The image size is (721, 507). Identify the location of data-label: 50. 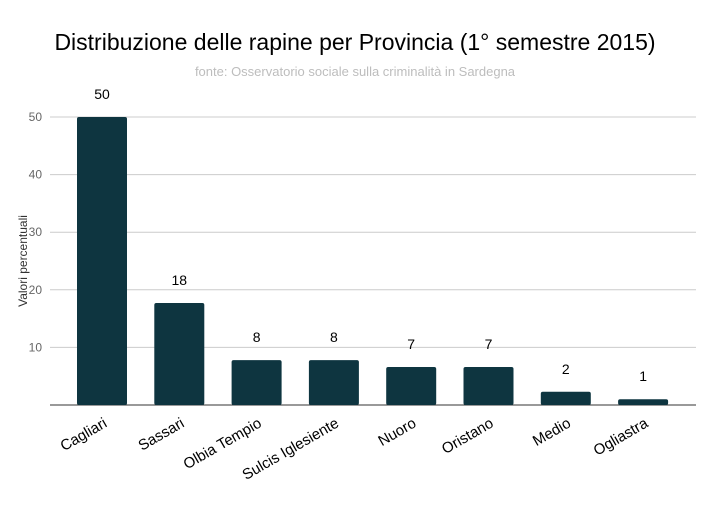
(102, 94).